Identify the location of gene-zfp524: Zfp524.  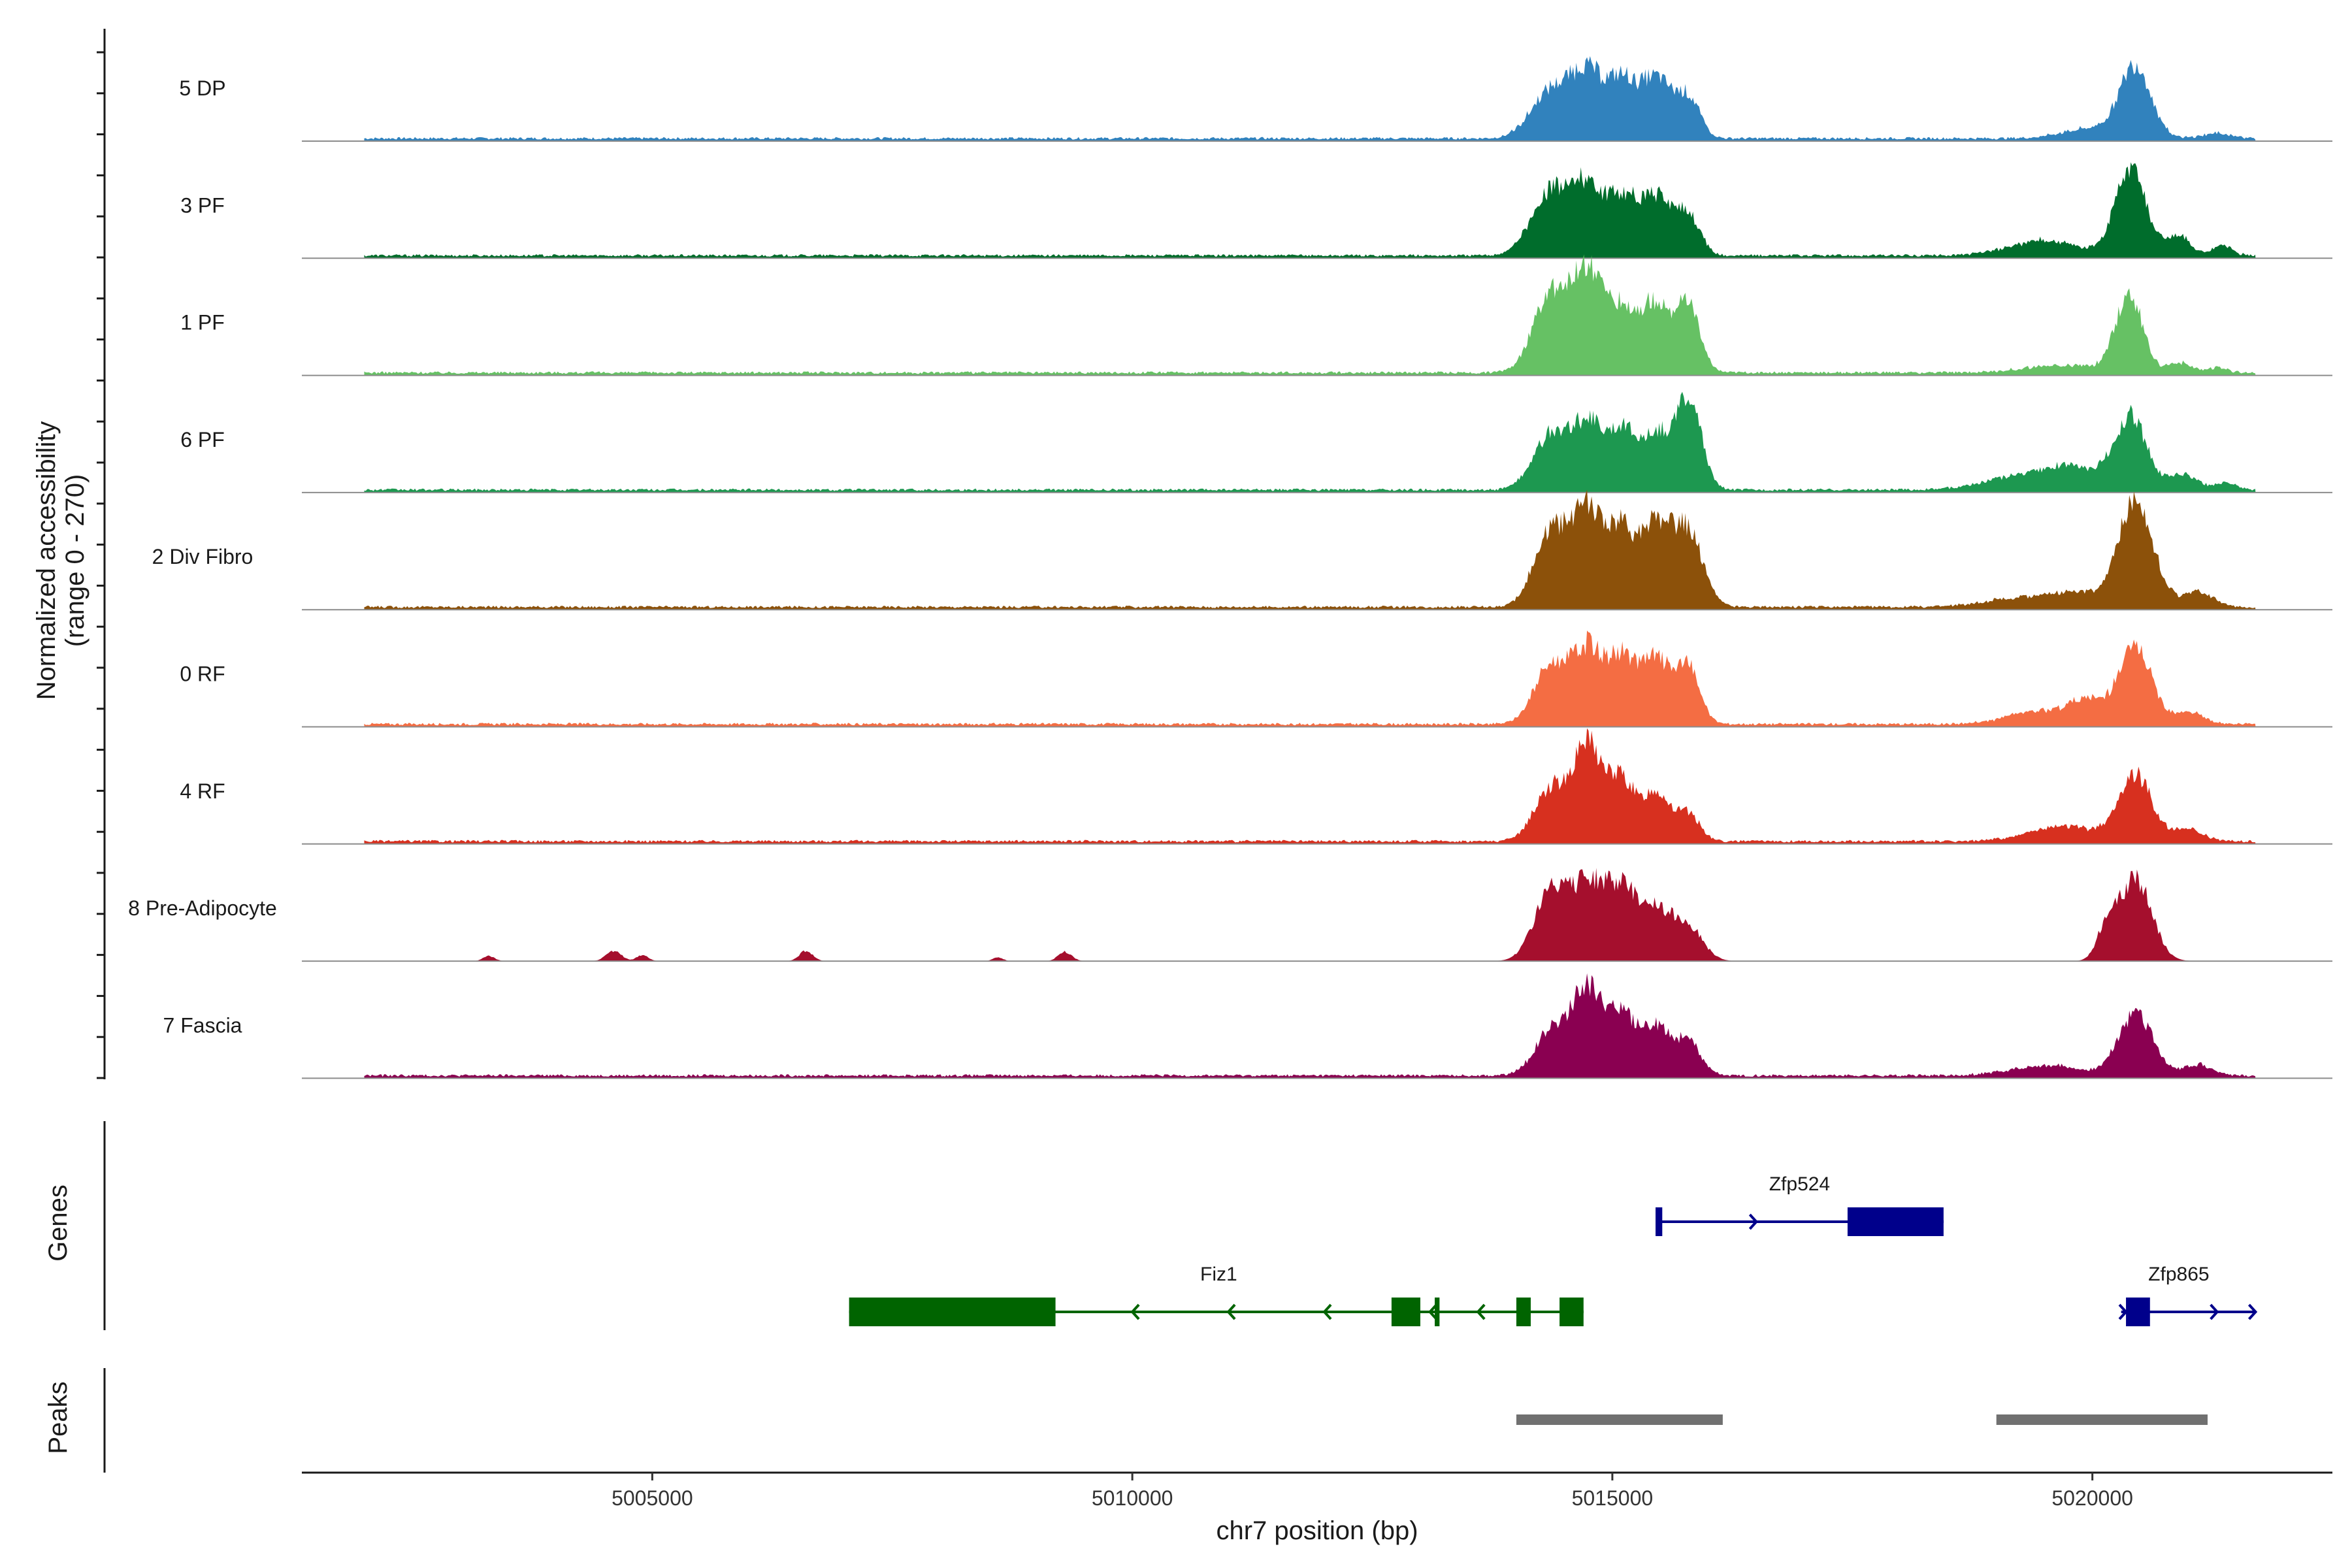
(1800, 1204).